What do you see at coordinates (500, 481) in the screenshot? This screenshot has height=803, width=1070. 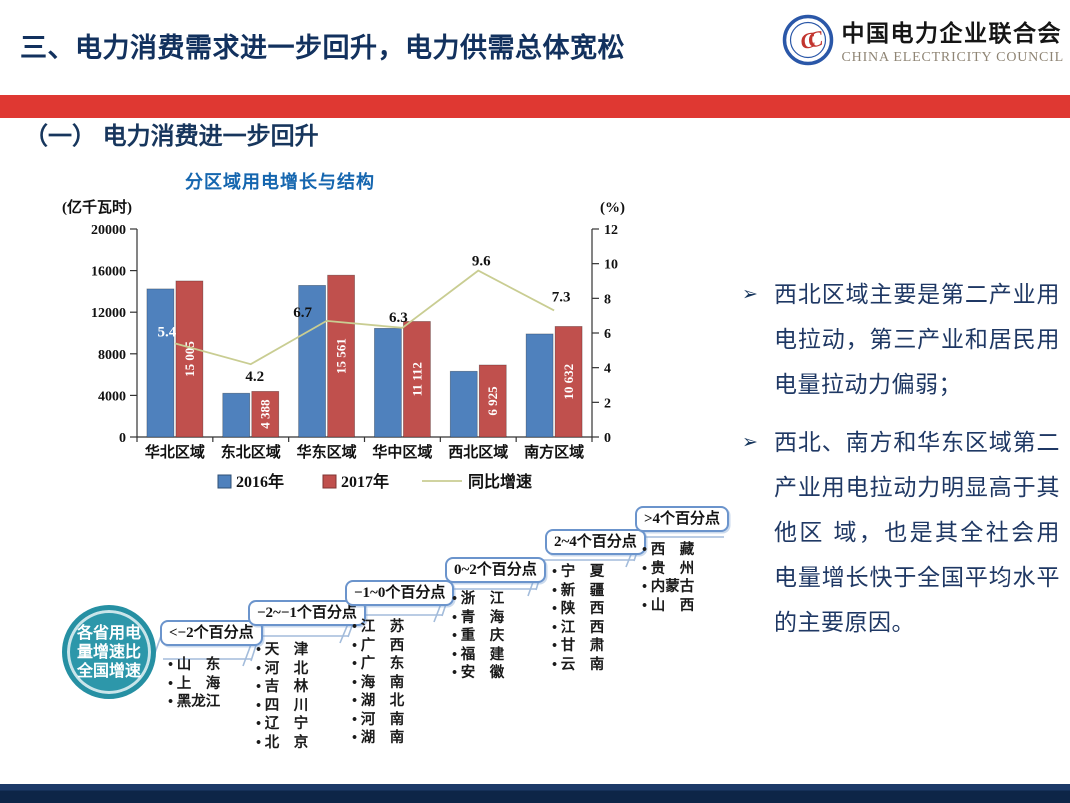 I see `legend-label: 同比增速` at bounding box center [500, 481].